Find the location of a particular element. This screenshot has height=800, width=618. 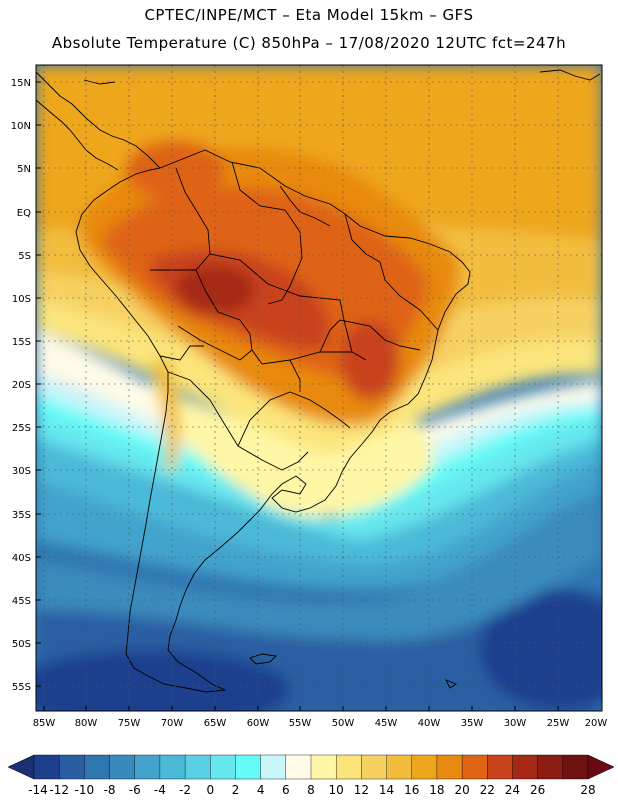

lat-label: 10S is located at coordinates (21, 299).